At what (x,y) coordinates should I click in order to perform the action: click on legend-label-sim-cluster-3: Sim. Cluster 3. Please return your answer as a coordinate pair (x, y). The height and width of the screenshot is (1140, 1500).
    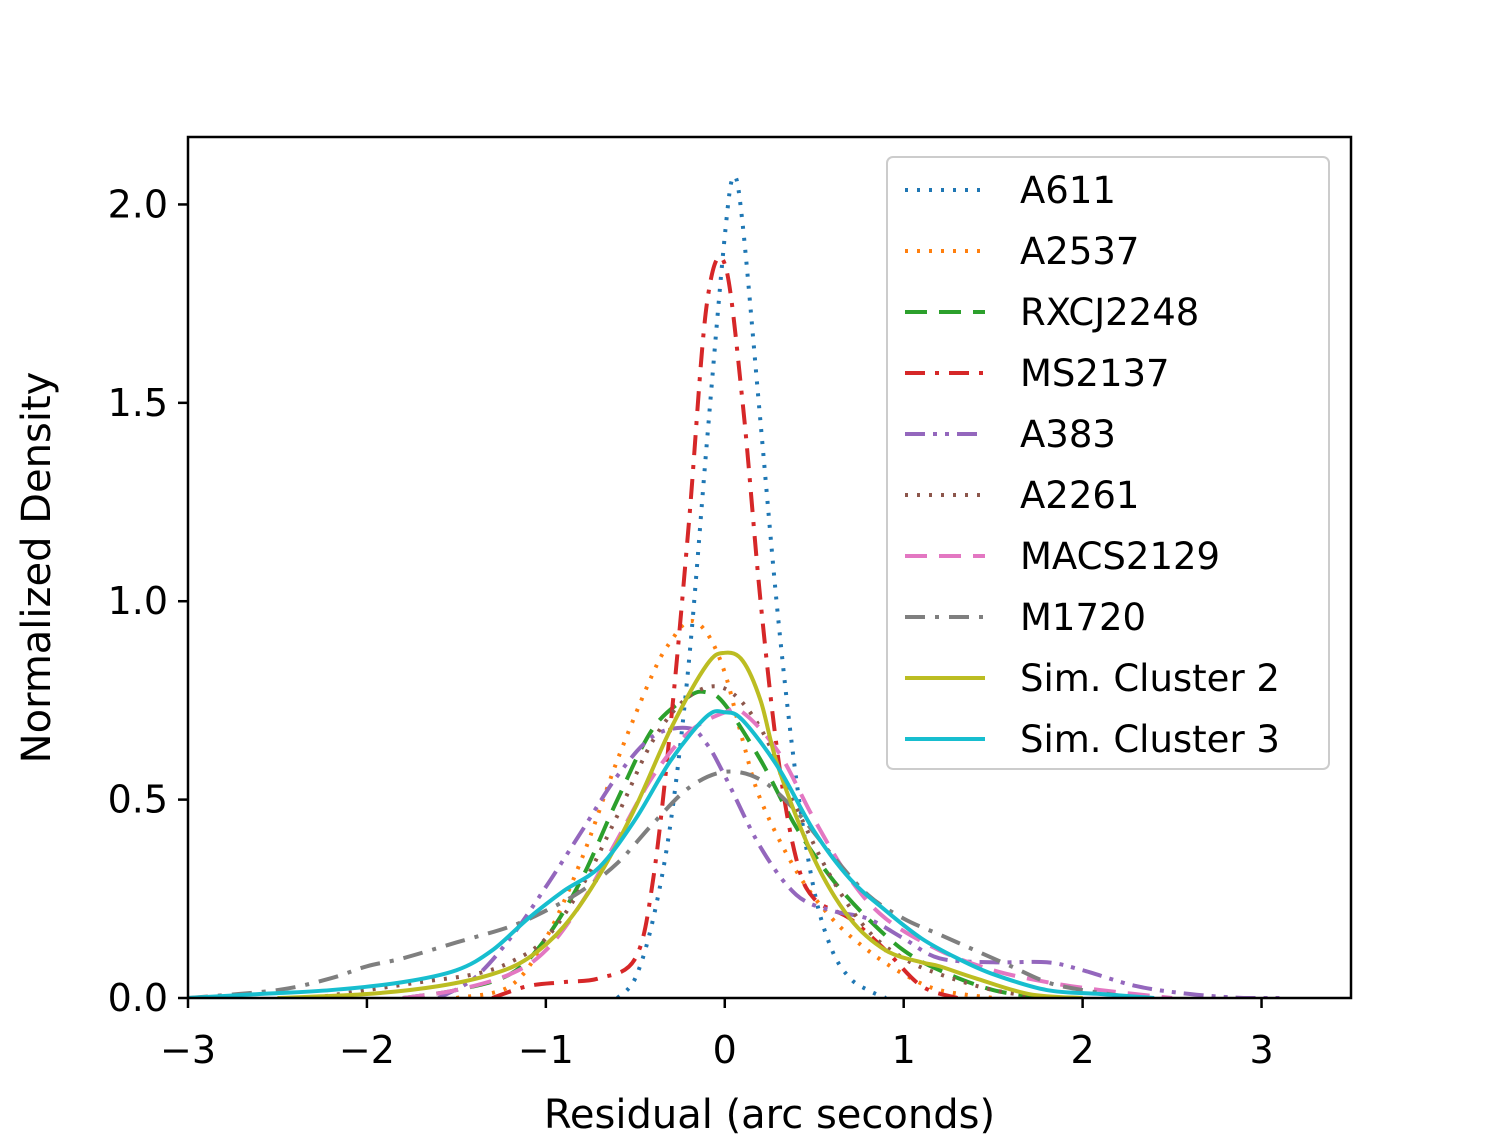
    Looking at the image, I should click on (1150, 739).